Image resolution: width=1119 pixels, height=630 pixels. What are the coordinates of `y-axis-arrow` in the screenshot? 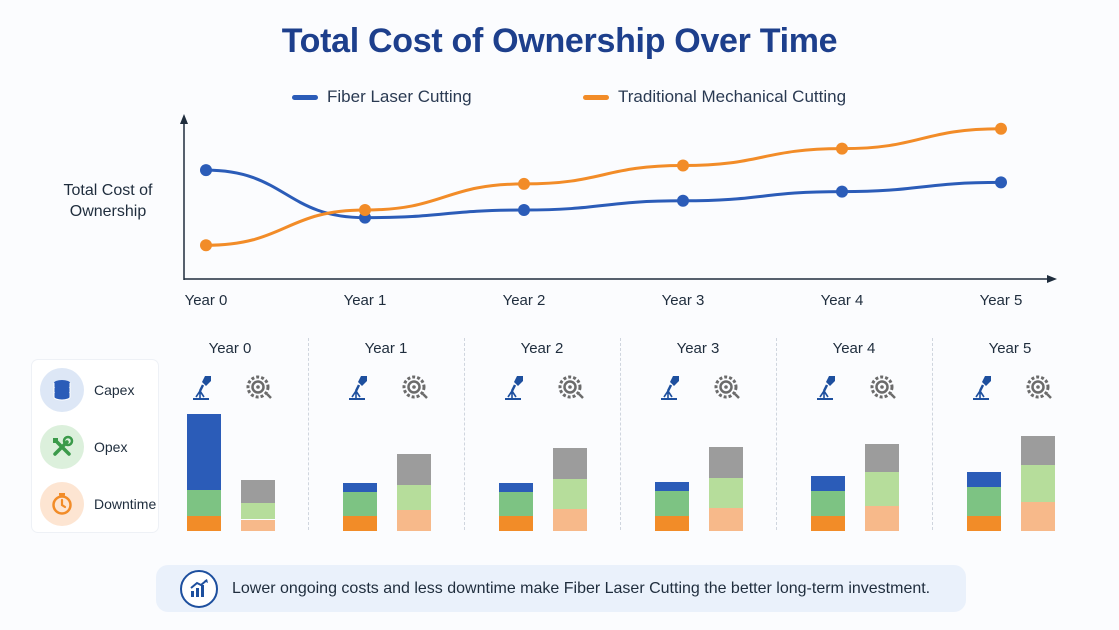 It's located at (184, 119).